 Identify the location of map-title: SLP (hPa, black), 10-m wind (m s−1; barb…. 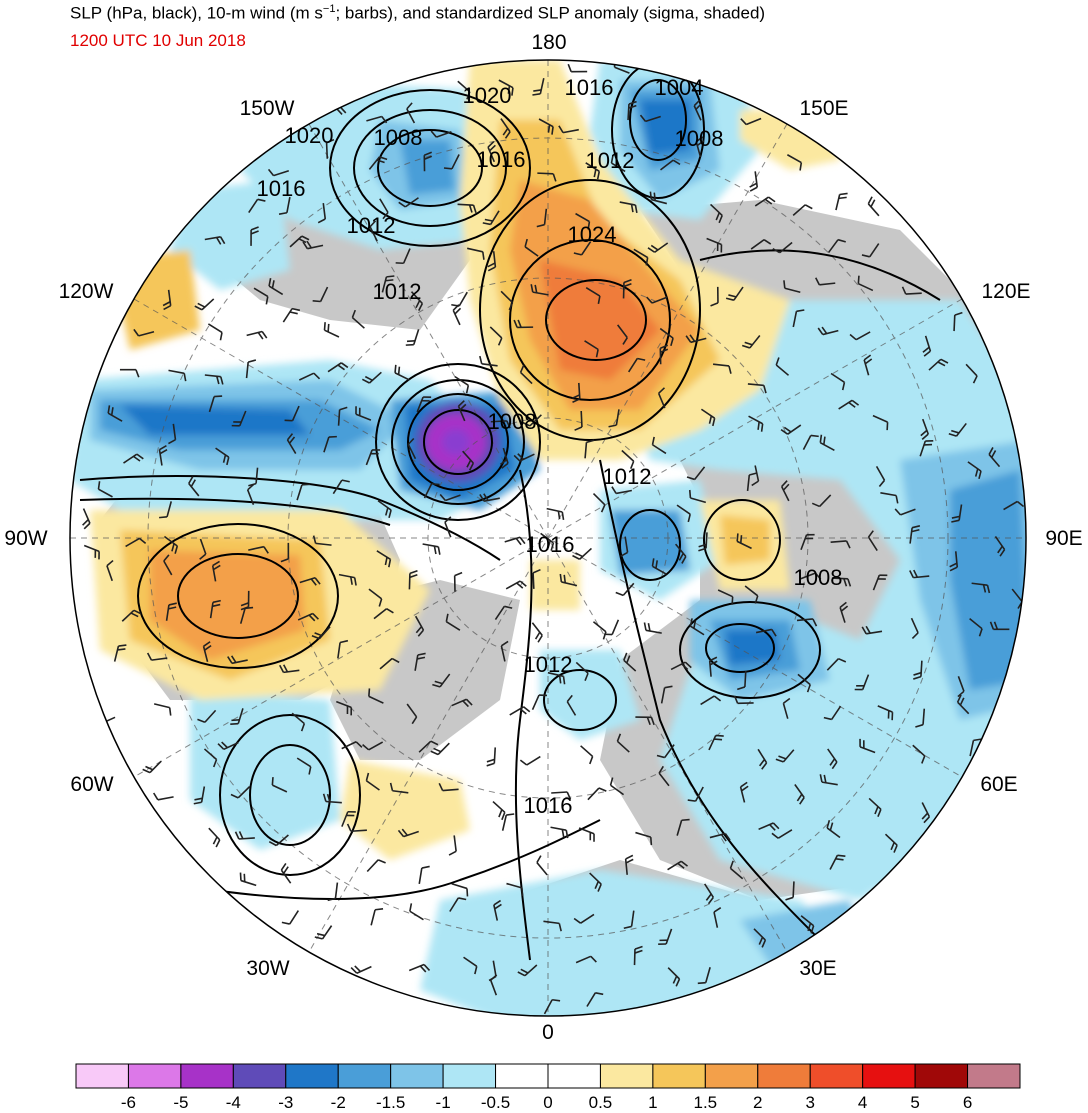
(417, 13).